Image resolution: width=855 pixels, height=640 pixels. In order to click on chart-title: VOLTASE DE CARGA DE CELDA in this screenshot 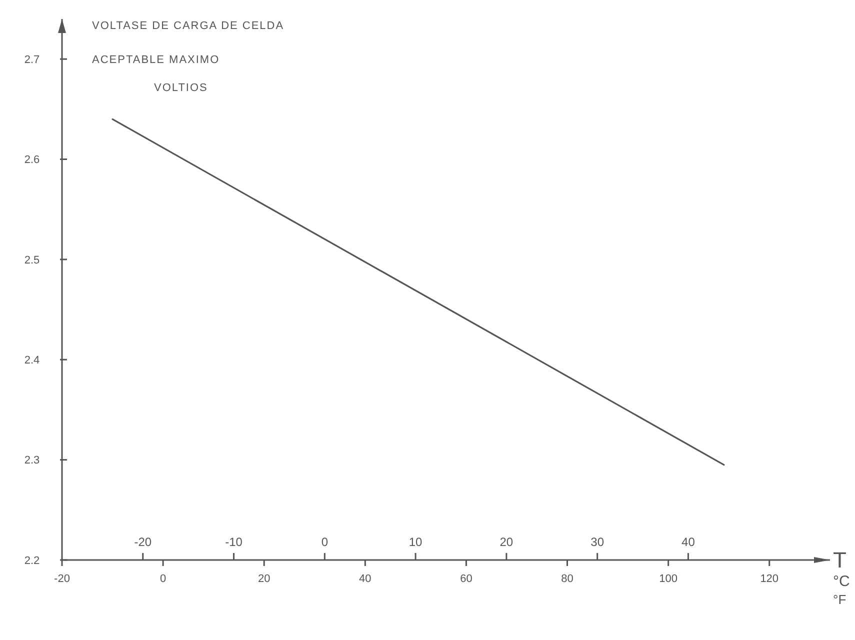, I will do `click(188, 26)`.